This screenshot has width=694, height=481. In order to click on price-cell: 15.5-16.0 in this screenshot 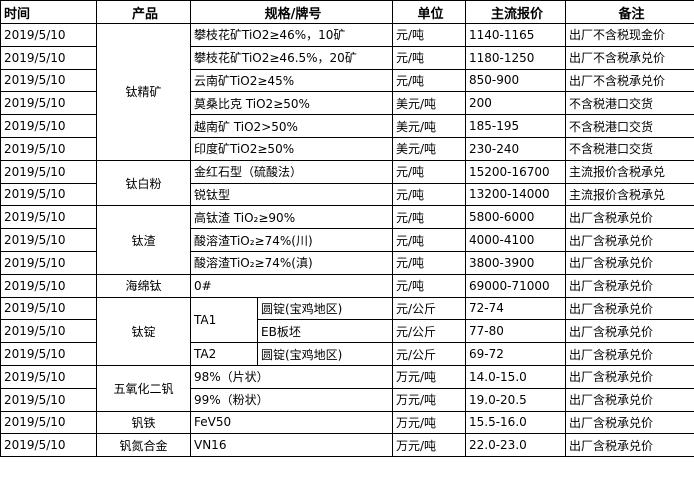, I will do `click(515, 422)`.